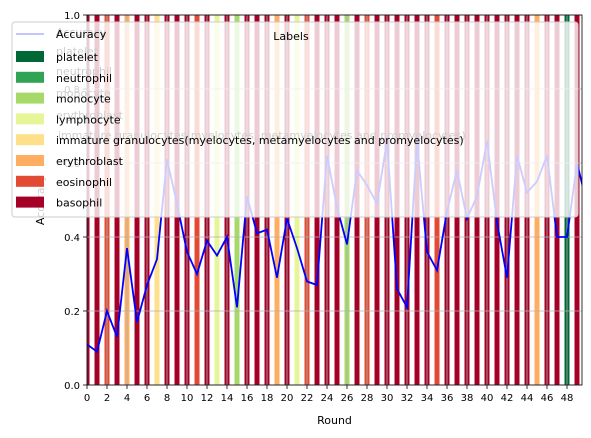  What do you see at coordinates (427, 398) in the screenshot?
I see `x-tick-label: 34` at bounding box center [427, 398].